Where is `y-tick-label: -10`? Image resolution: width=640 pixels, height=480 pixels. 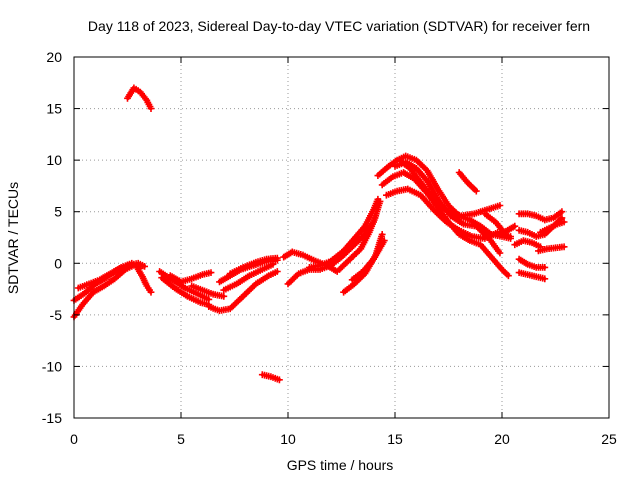 y-tick-label: -10 is located at coordinates (52, 366).